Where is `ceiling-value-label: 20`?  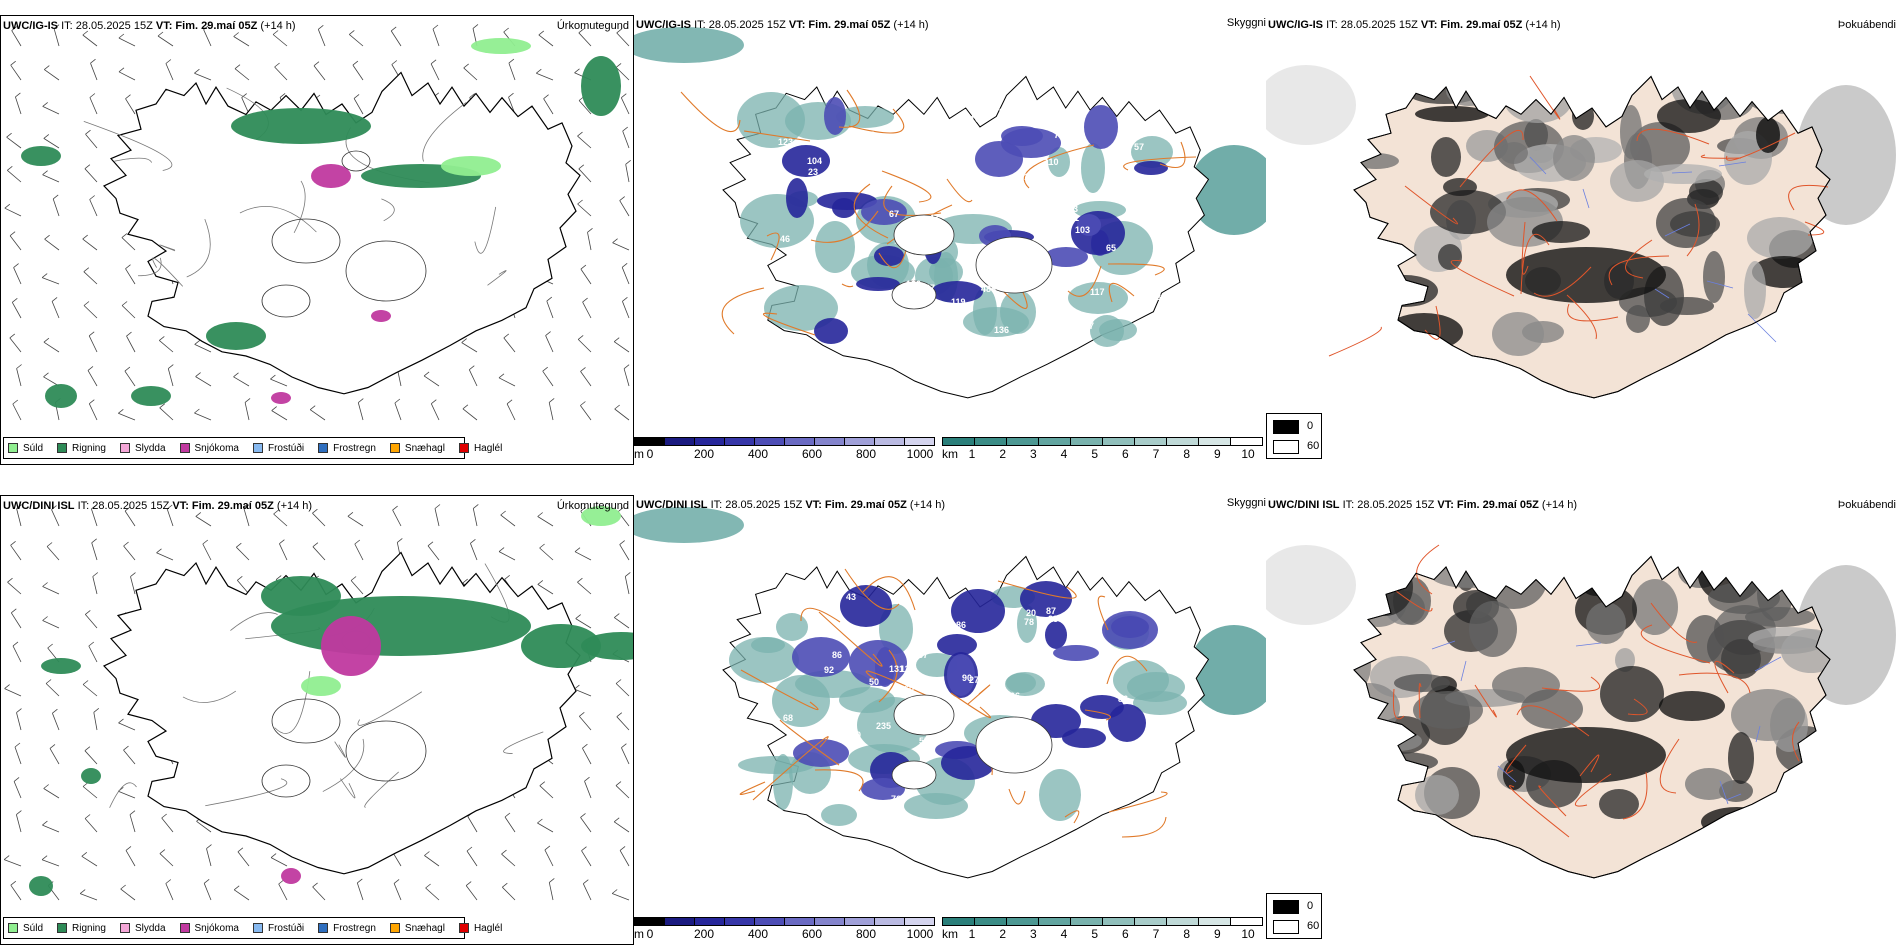 ceiling-value-label: 20 is located at coordinates (1031, 613).